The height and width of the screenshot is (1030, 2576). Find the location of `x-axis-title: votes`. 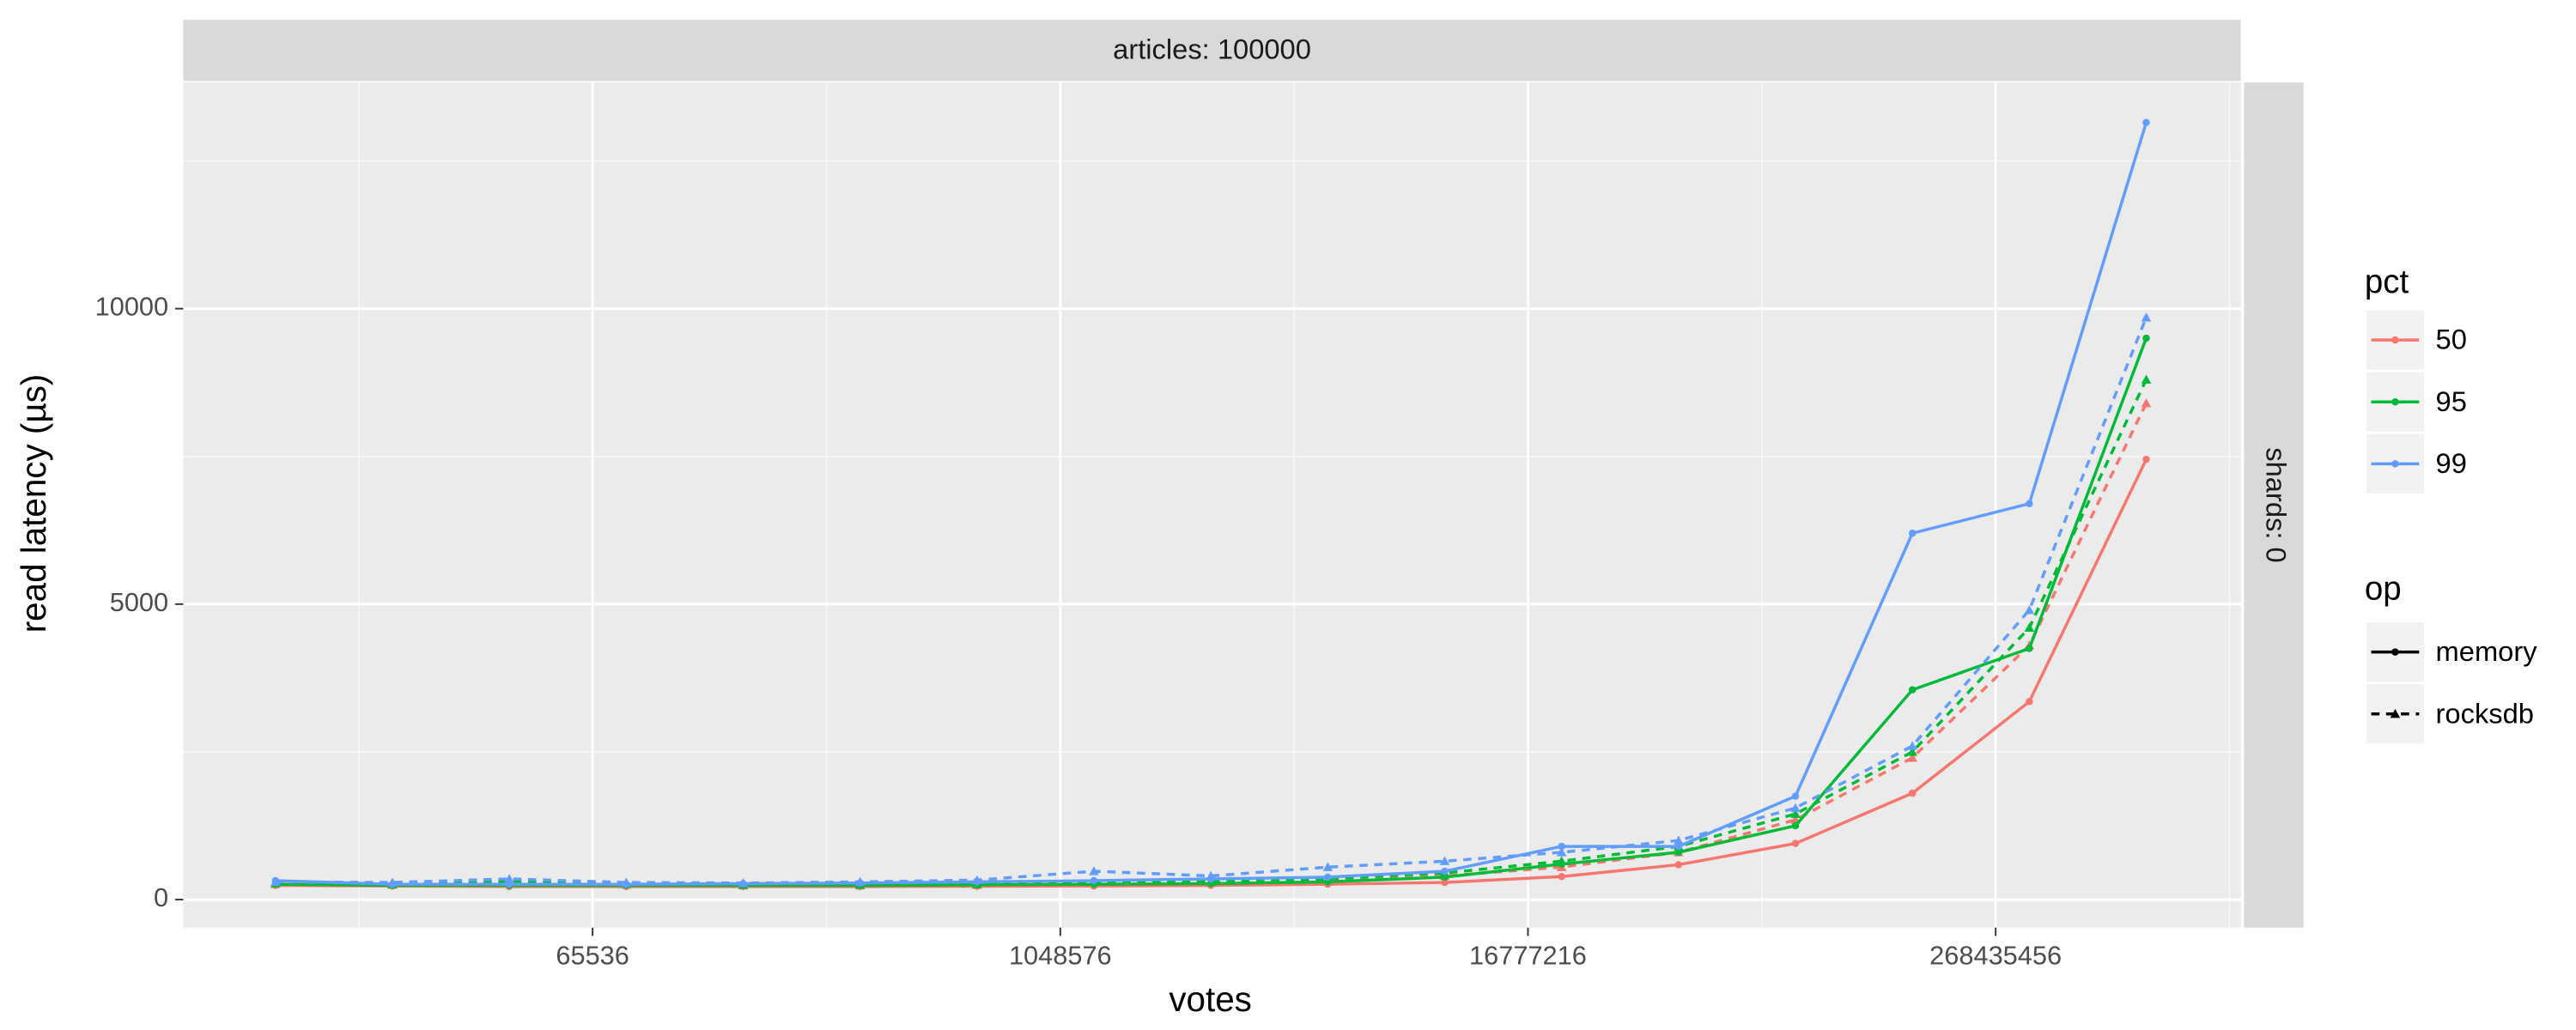

x-axis-title: votes is located at coordinates (1210, 999).